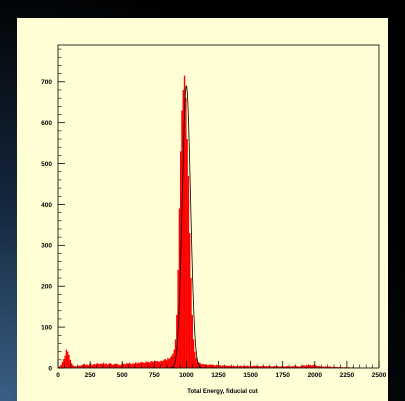  What do you see at coordinates (46, 164) in the screenshot?
I see `y-tick-label: 500` at bounding box center [46, 164].